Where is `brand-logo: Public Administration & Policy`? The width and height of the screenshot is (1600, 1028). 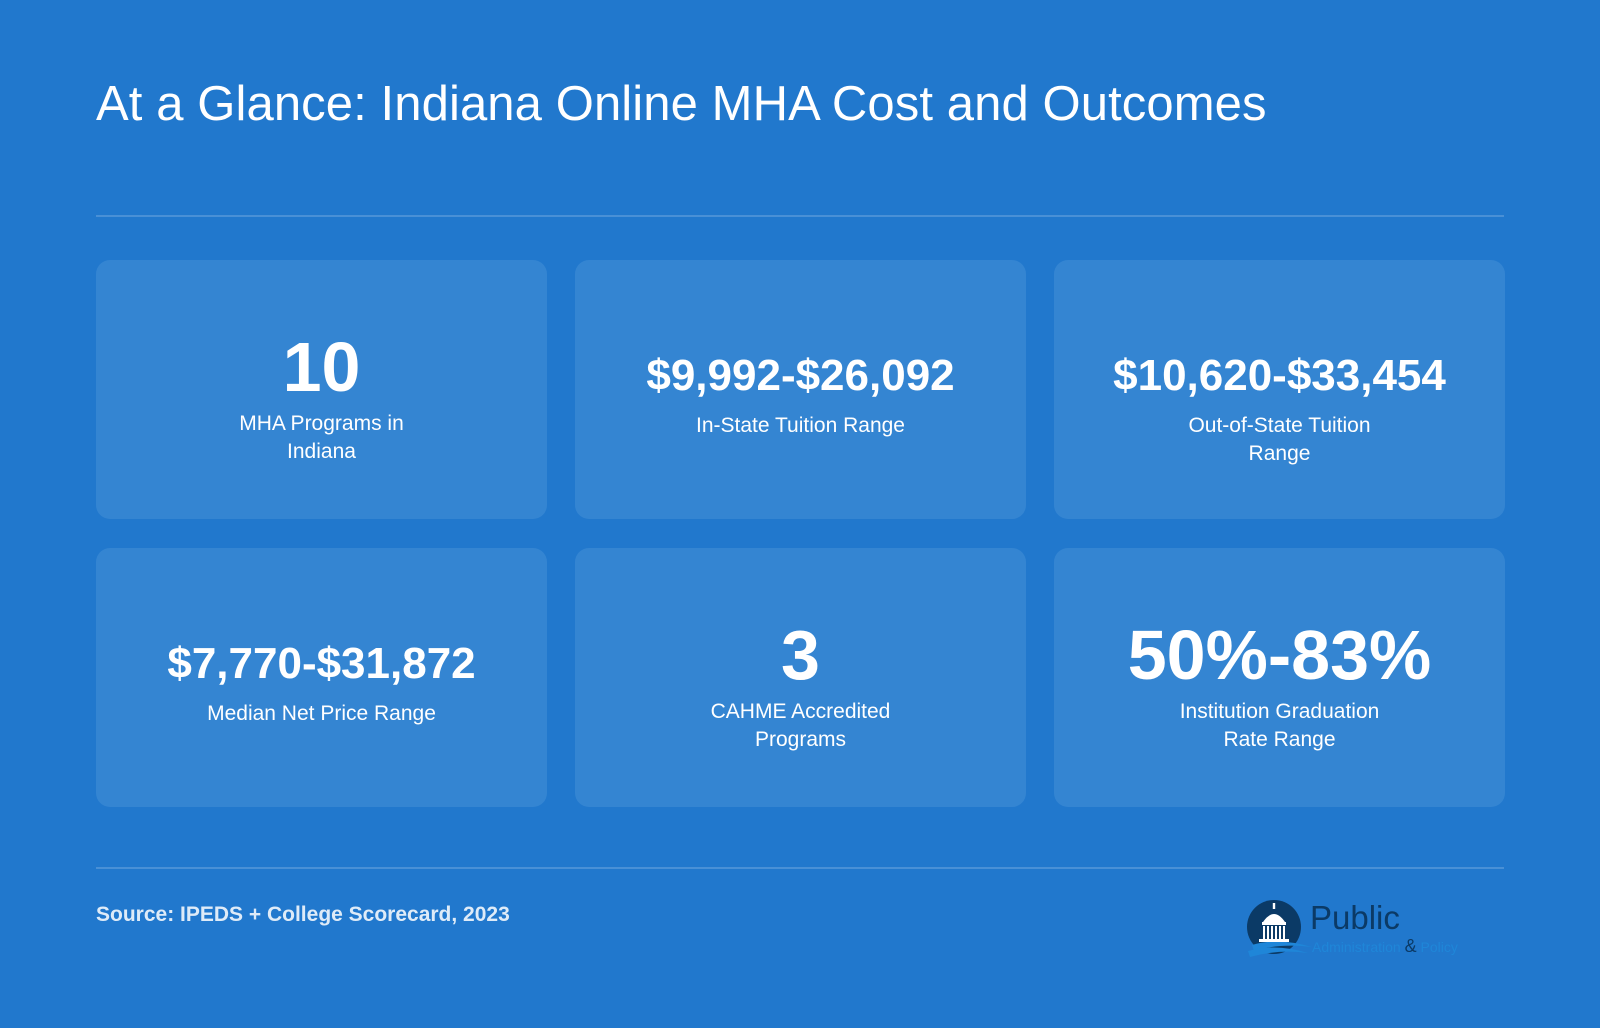
brand-logo: Public Administration & Policy is located at coordinates (1373, 929).